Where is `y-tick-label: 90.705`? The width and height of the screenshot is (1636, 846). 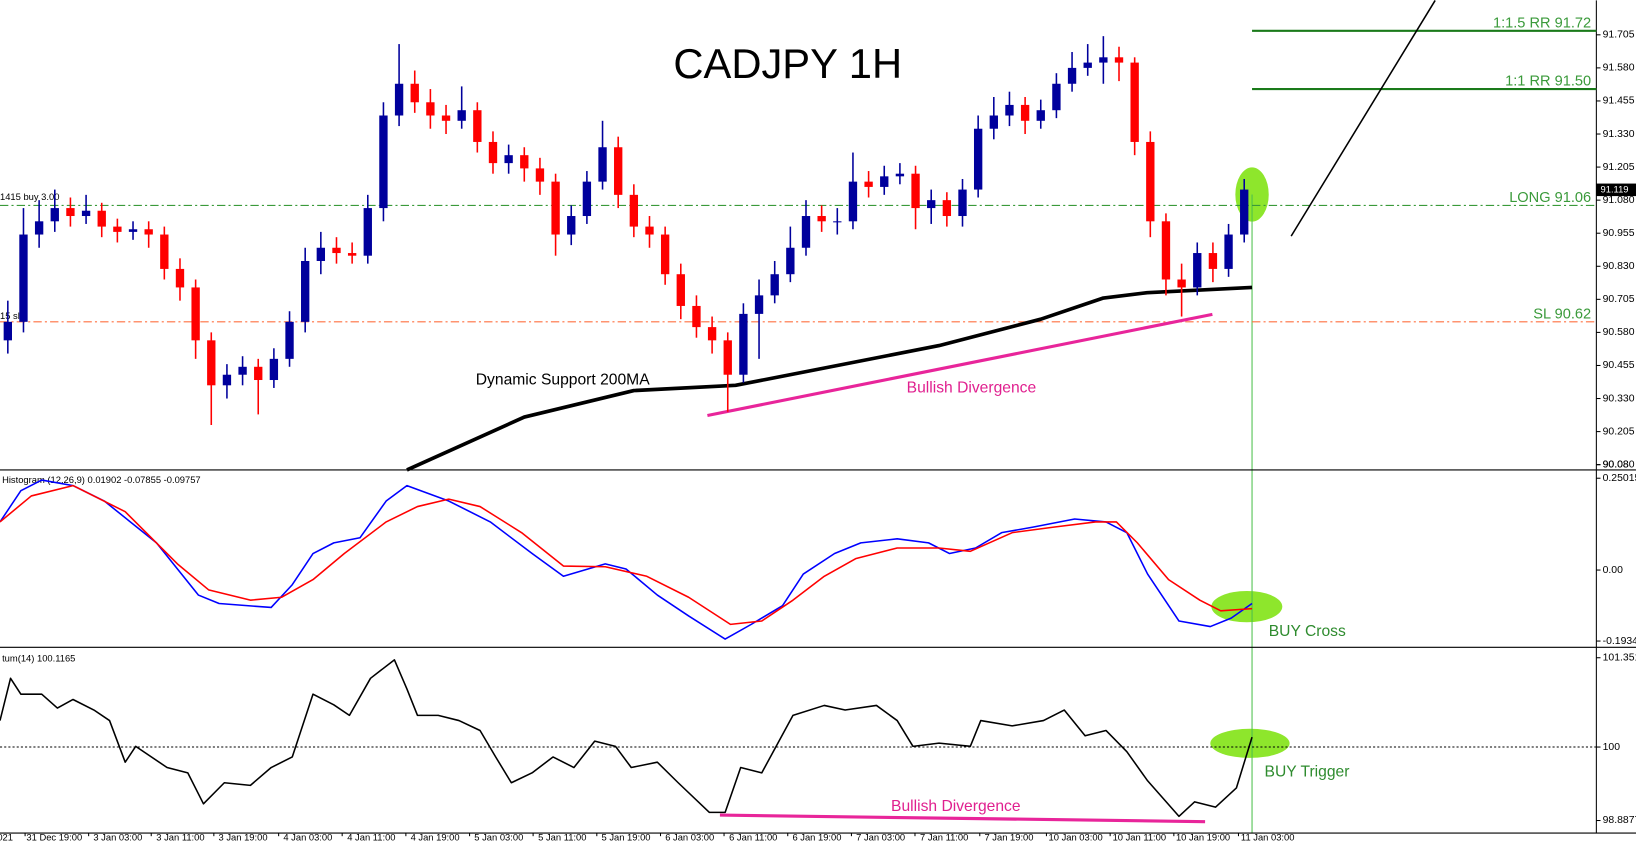 y-tick-label: 90.705 is located at coordinates (1619, 299).